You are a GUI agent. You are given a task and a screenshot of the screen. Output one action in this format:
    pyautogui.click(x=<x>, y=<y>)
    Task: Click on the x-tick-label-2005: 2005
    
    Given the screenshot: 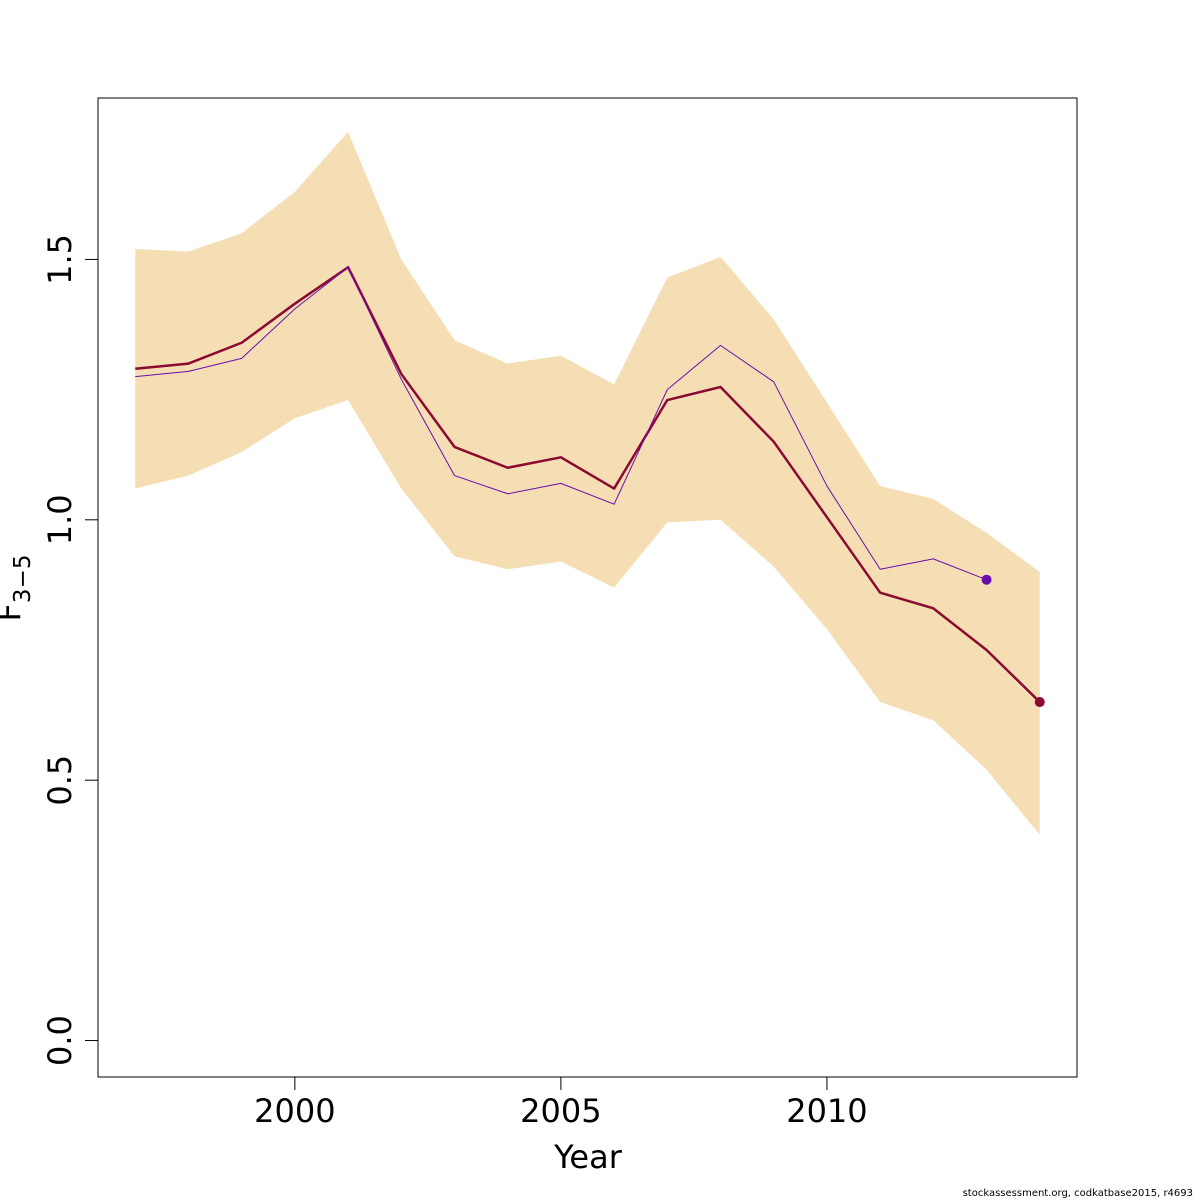 What is the action you would take?
    pyautogui.click(x=560, y=1111)
    